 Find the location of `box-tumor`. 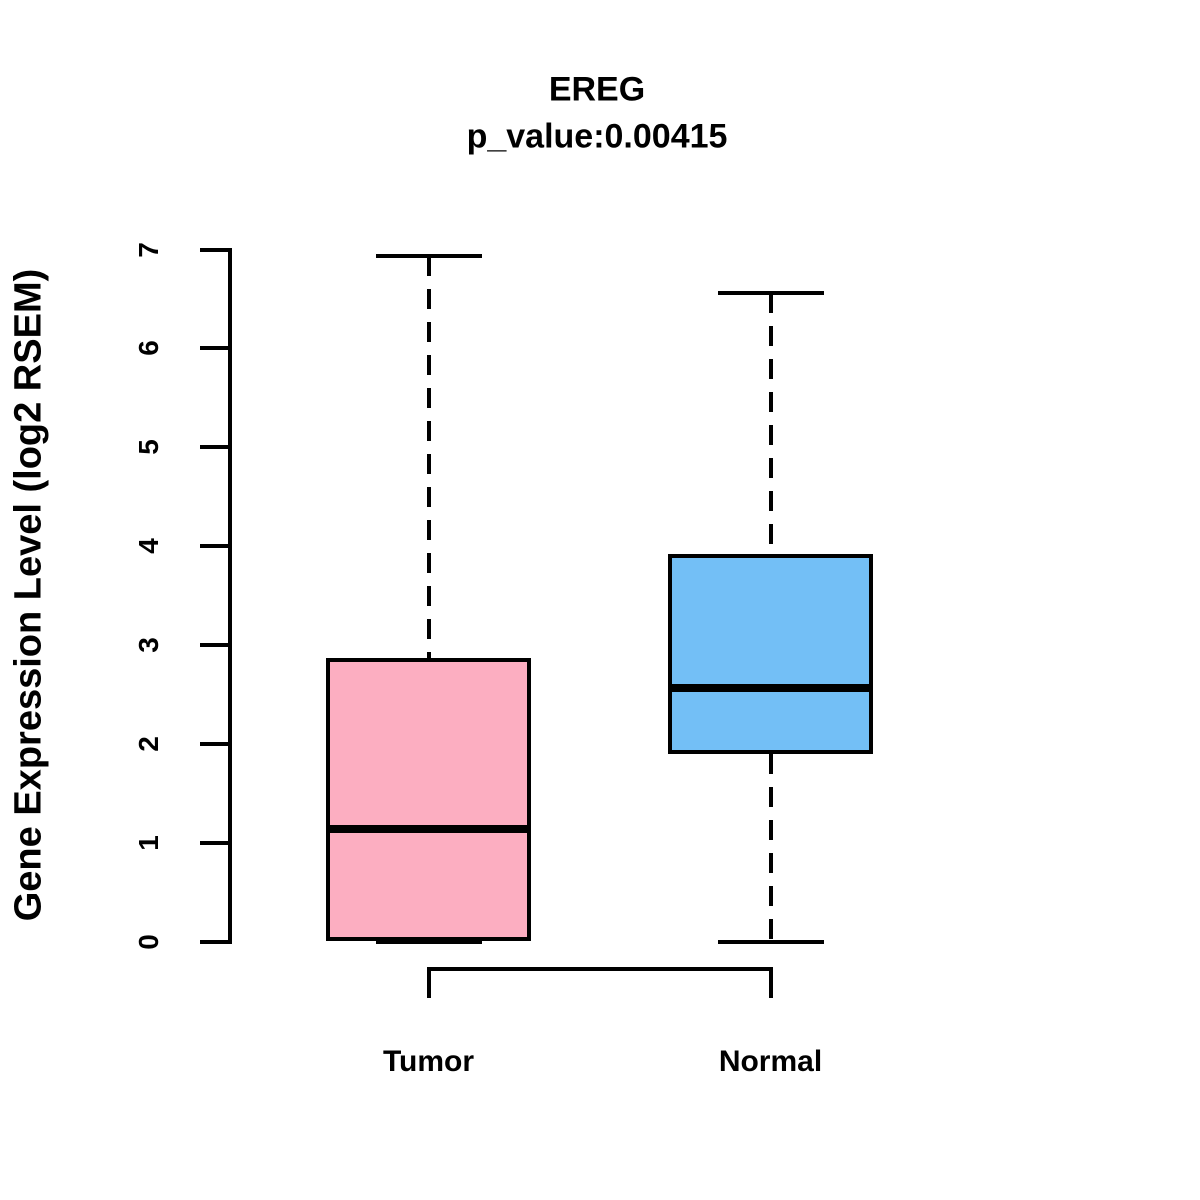

box-tumor is located at coordinates (428, 799).